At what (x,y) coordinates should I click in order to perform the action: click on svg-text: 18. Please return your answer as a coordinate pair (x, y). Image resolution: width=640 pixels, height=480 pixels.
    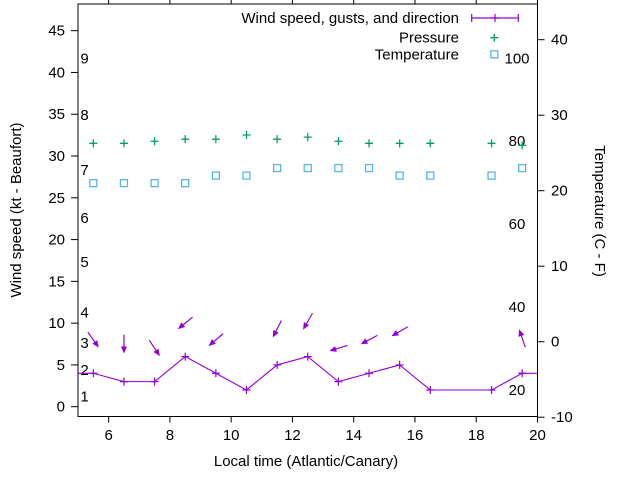
    Looking at the image, I should click on (476, 435).